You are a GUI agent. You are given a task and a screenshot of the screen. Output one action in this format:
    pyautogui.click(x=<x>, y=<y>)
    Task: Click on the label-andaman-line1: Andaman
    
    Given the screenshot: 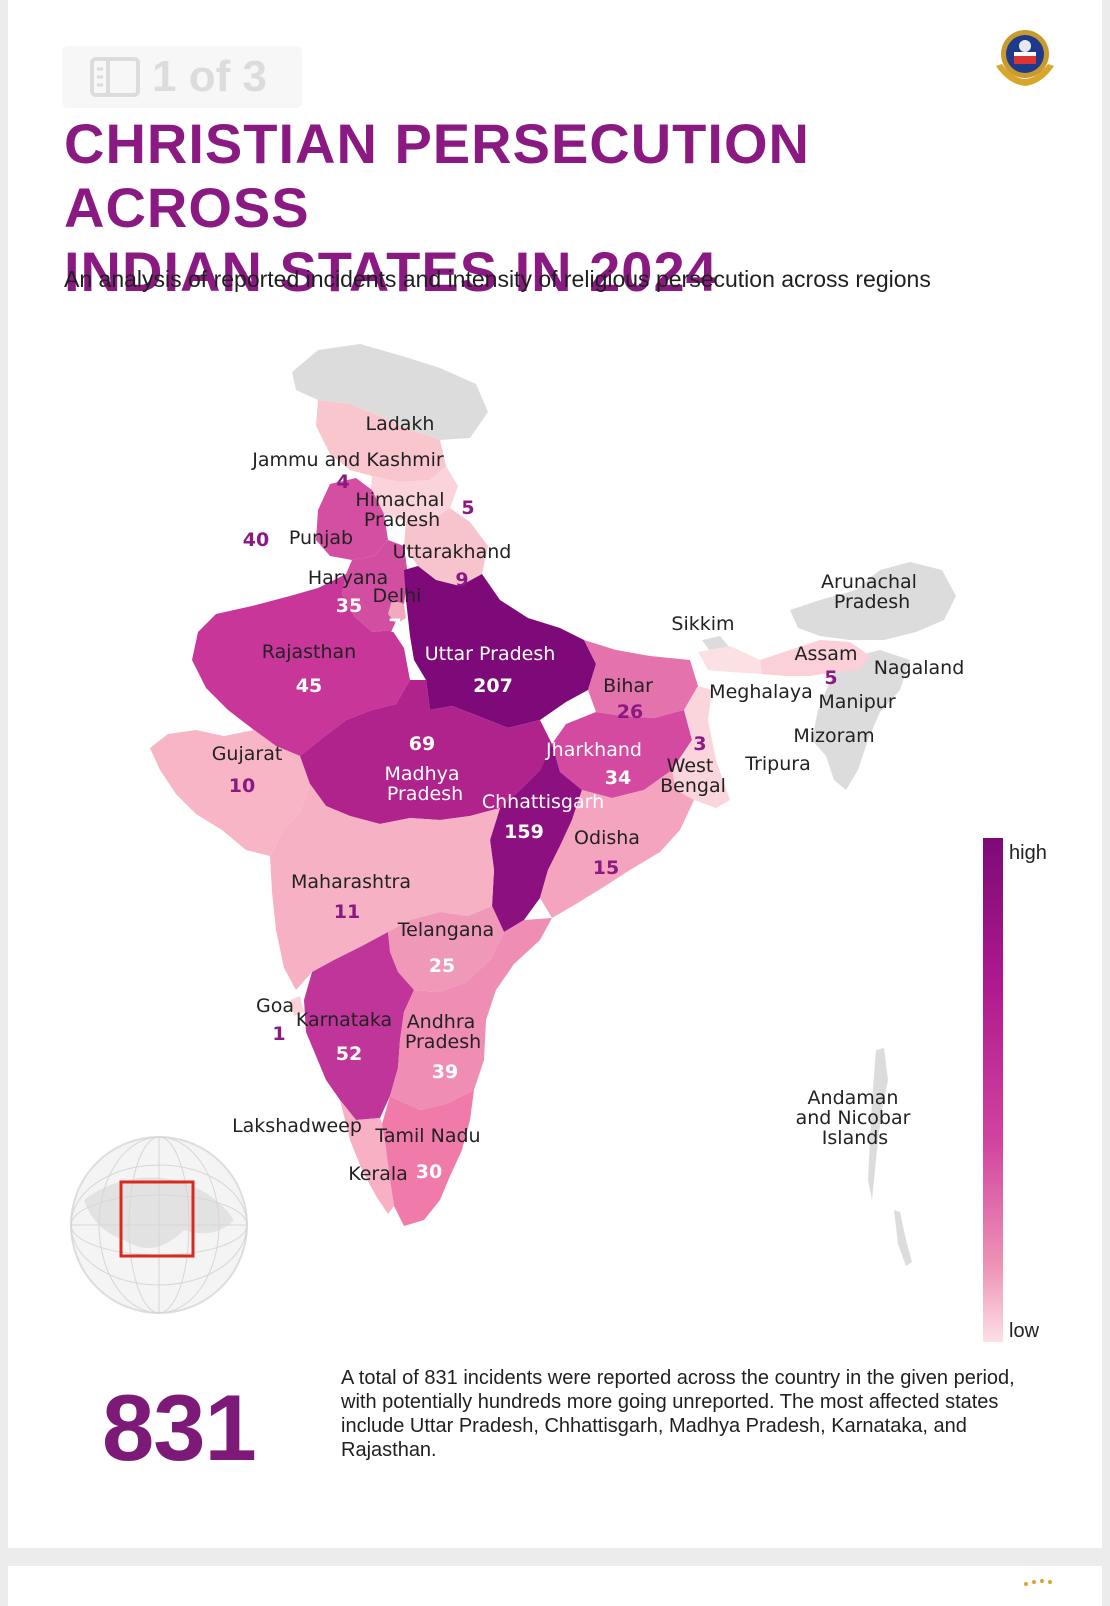 What is the action you would take?
    pyautogui.click(x=853, y=1098)
    